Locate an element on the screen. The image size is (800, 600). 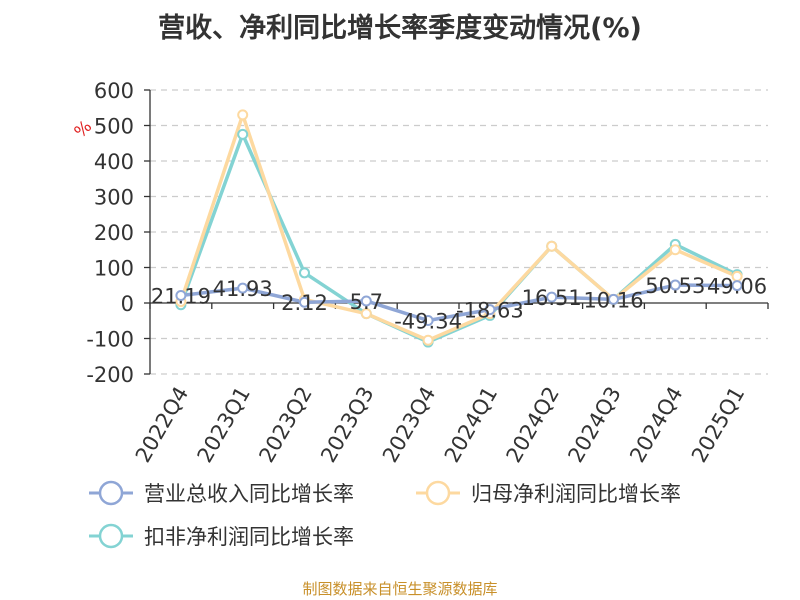
x-tick-label: 2023Q3 is located at coordinates (347, 425).